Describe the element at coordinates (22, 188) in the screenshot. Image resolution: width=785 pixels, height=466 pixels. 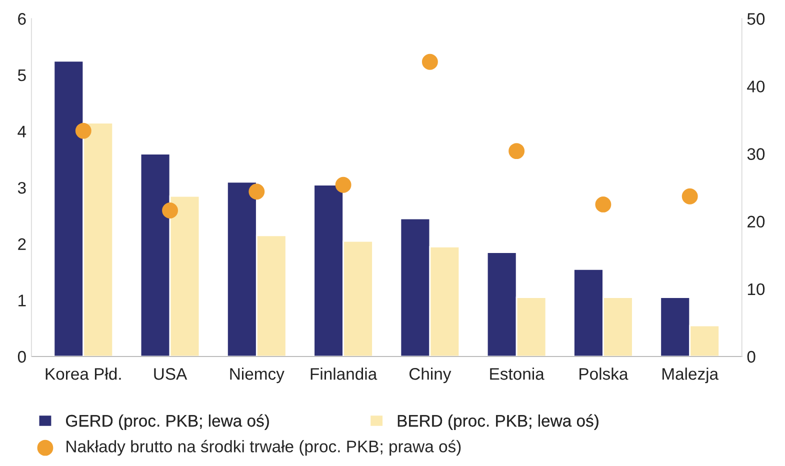
I see `y-tick-label: 3` at that location.